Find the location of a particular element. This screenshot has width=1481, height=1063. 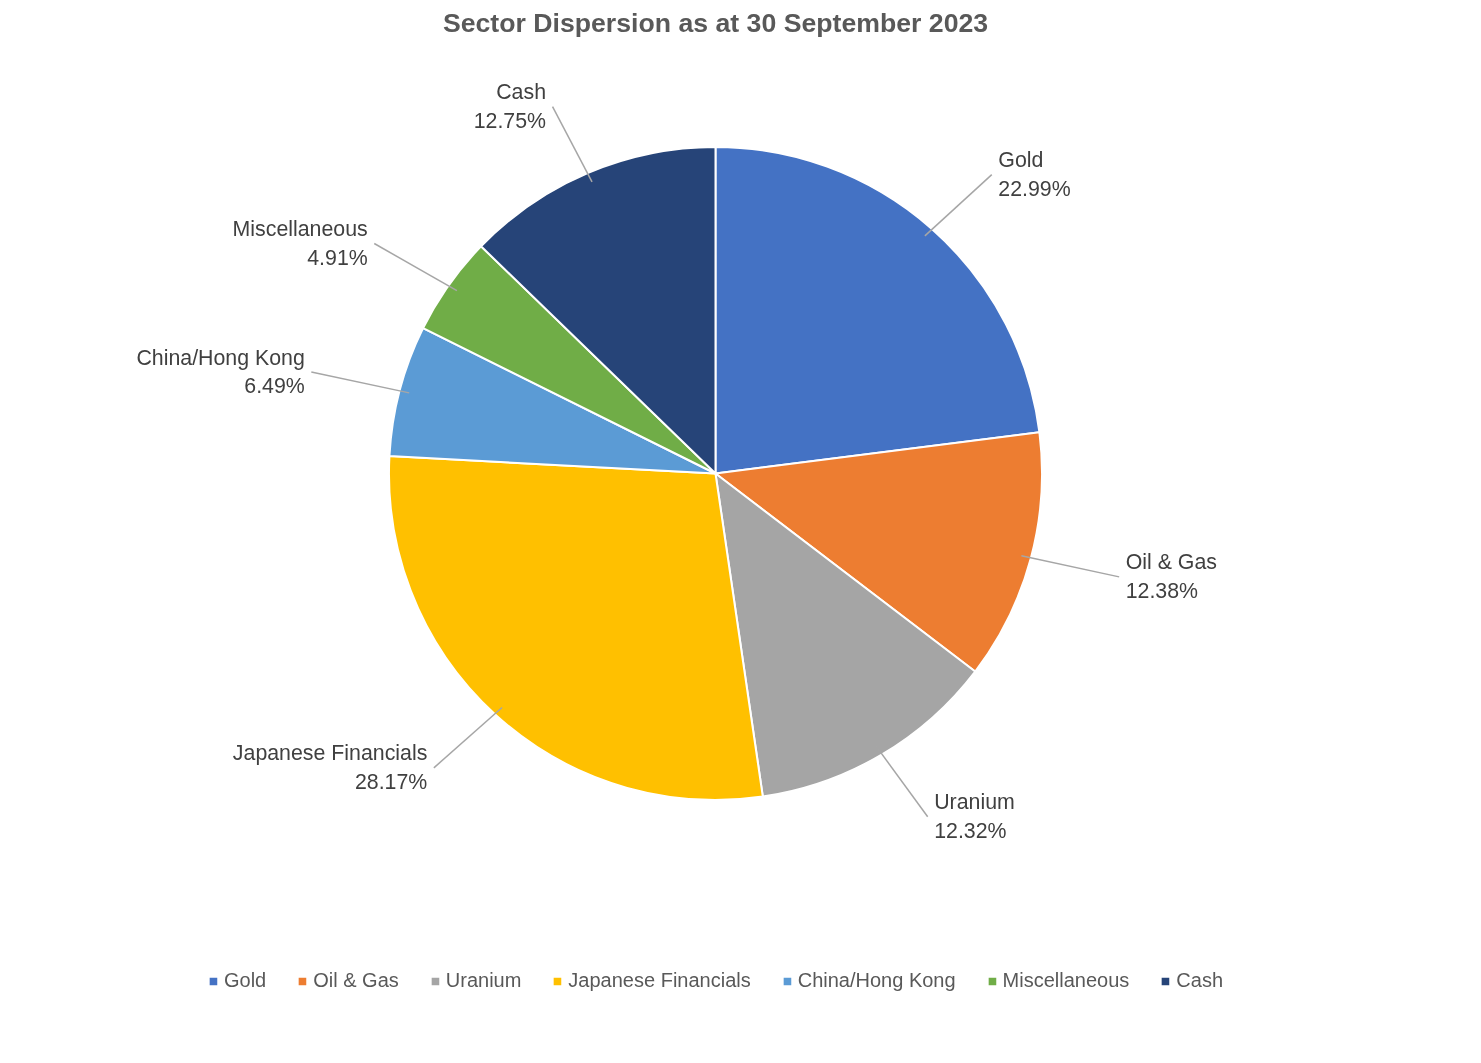

data-label: 6.49% is located at coordinates (274, 386).